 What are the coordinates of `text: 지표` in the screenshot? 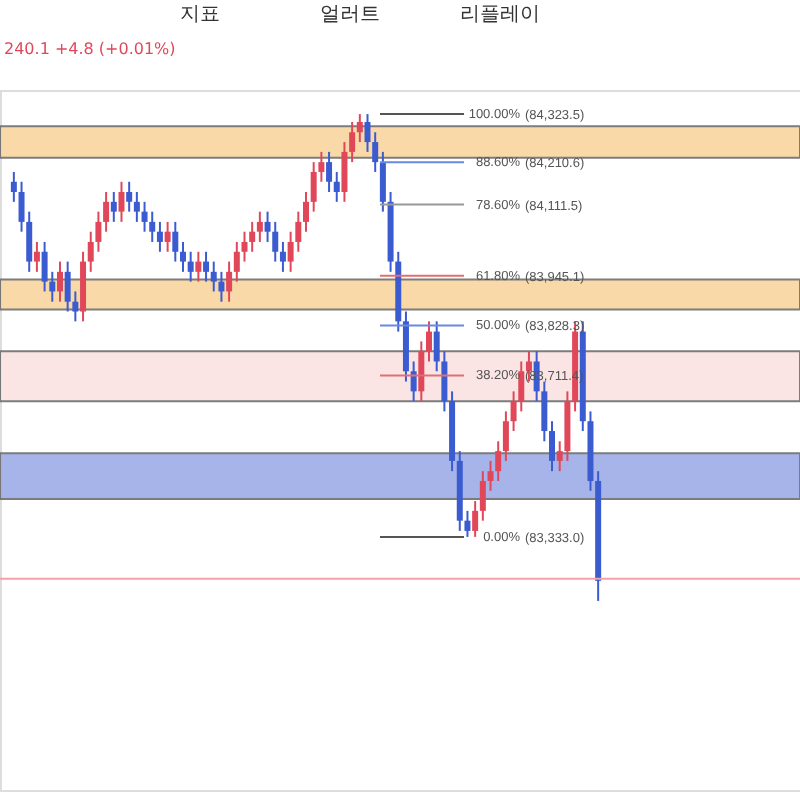 It's located at (200, 15).